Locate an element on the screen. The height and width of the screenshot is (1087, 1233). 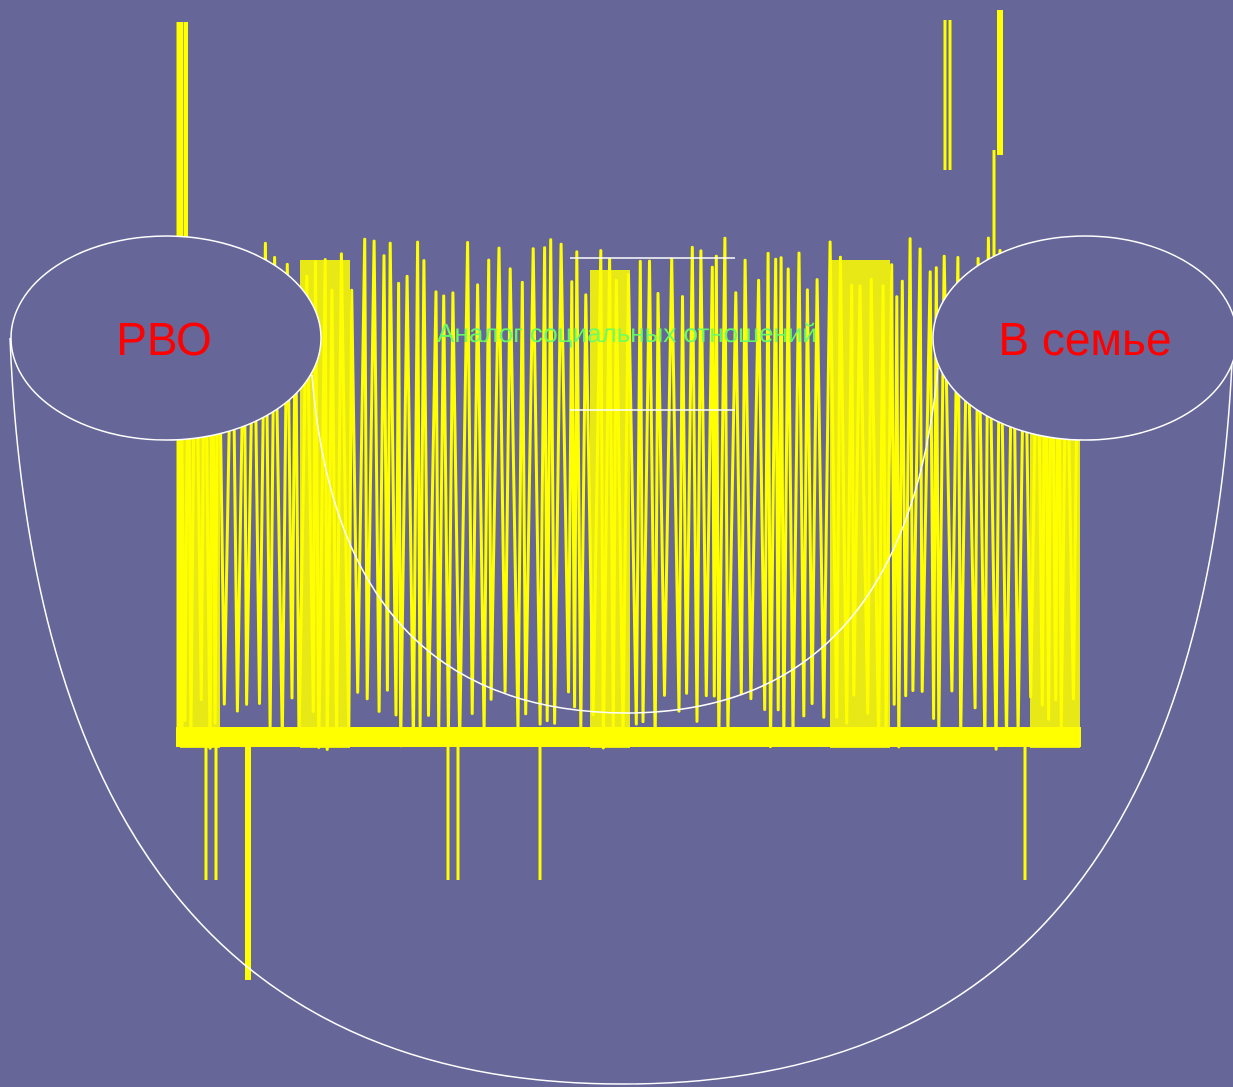
left-node-ellipse is located at coordinates (166, 338).